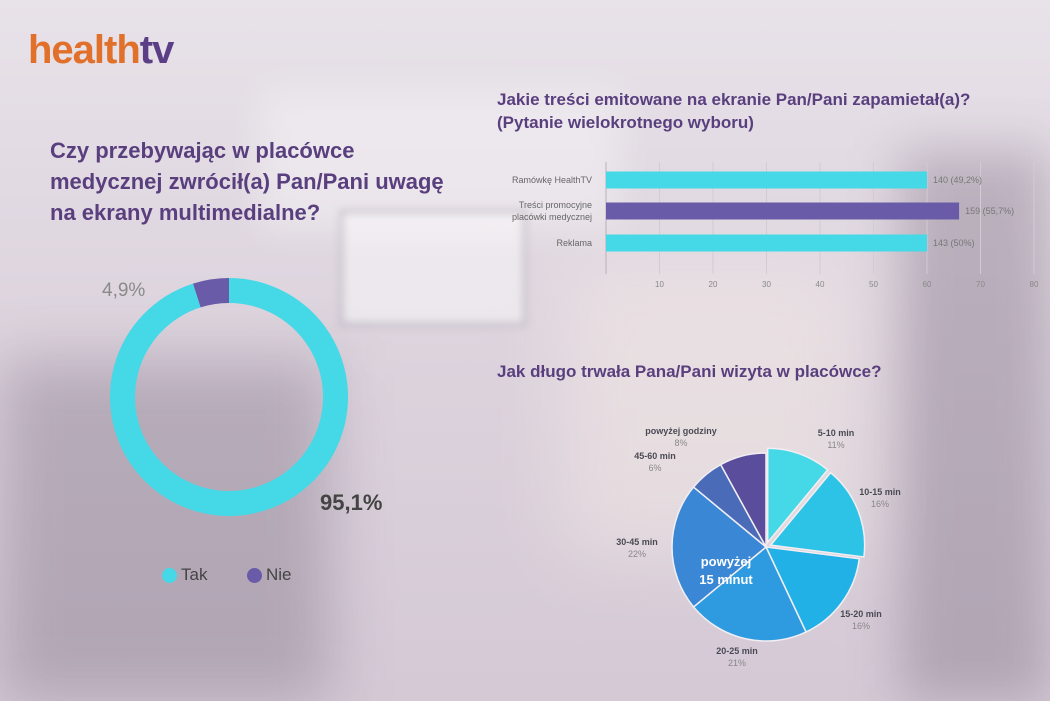 Image resolution: width=1050 pixels, height=701 pixels. What do you see at coordinates (873, 284) in the screenshot?
I see `bar-tick-label: 50` at bounding box center [873, 284].